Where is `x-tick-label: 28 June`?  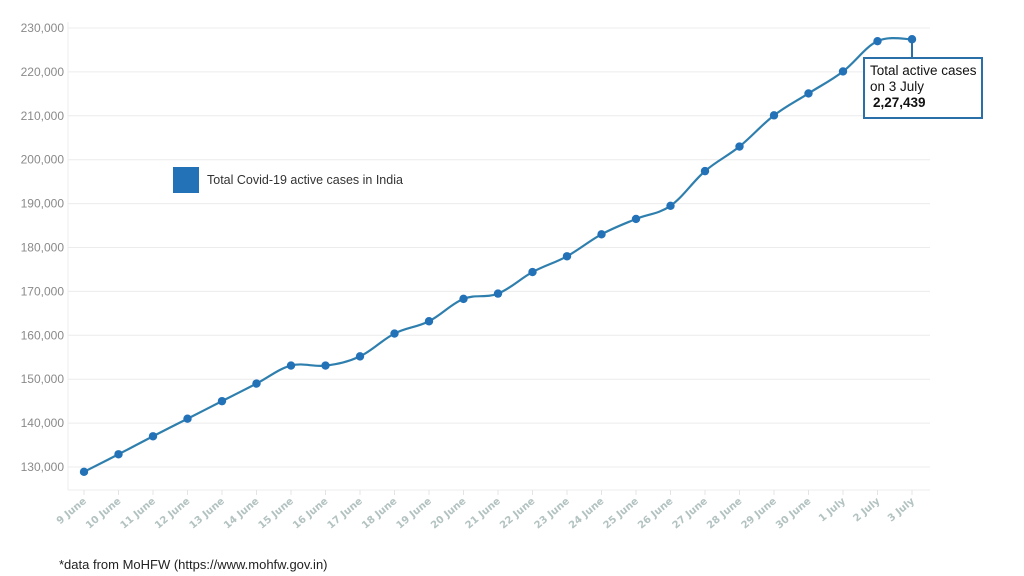 x-tick-label: 28 June is located at coordinates (725, 514).